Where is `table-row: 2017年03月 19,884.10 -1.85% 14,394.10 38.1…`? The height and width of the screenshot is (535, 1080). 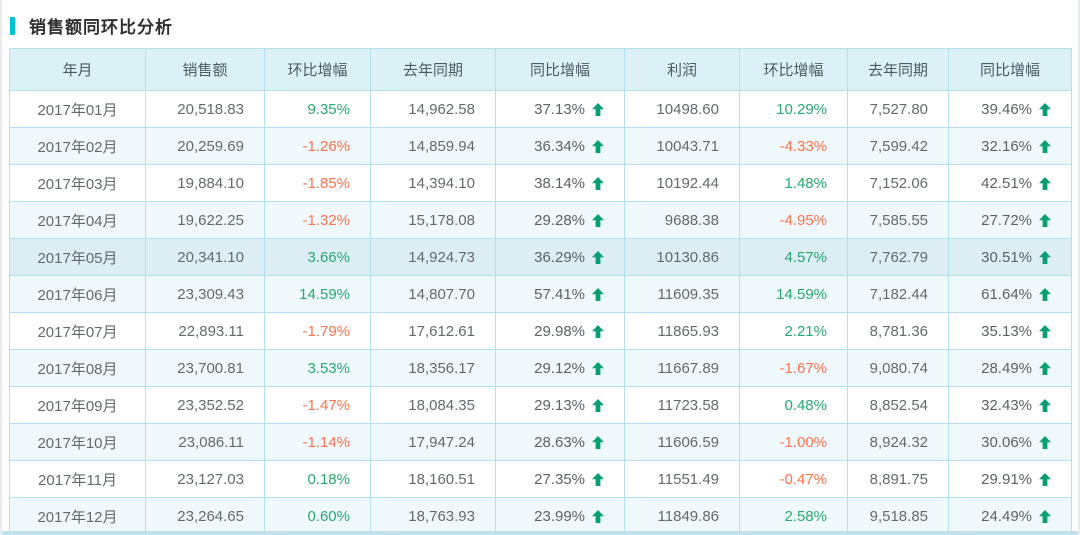
table-row: 2017年03月 19,884.10 -1.85% 14,394.10 38.1… is located at coordinates (540, 183).